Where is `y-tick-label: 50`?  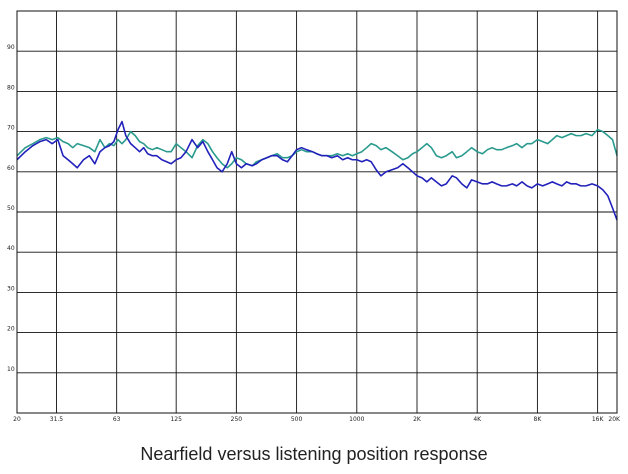
y-tick-label: 50 is located at coordinates (11, 208).